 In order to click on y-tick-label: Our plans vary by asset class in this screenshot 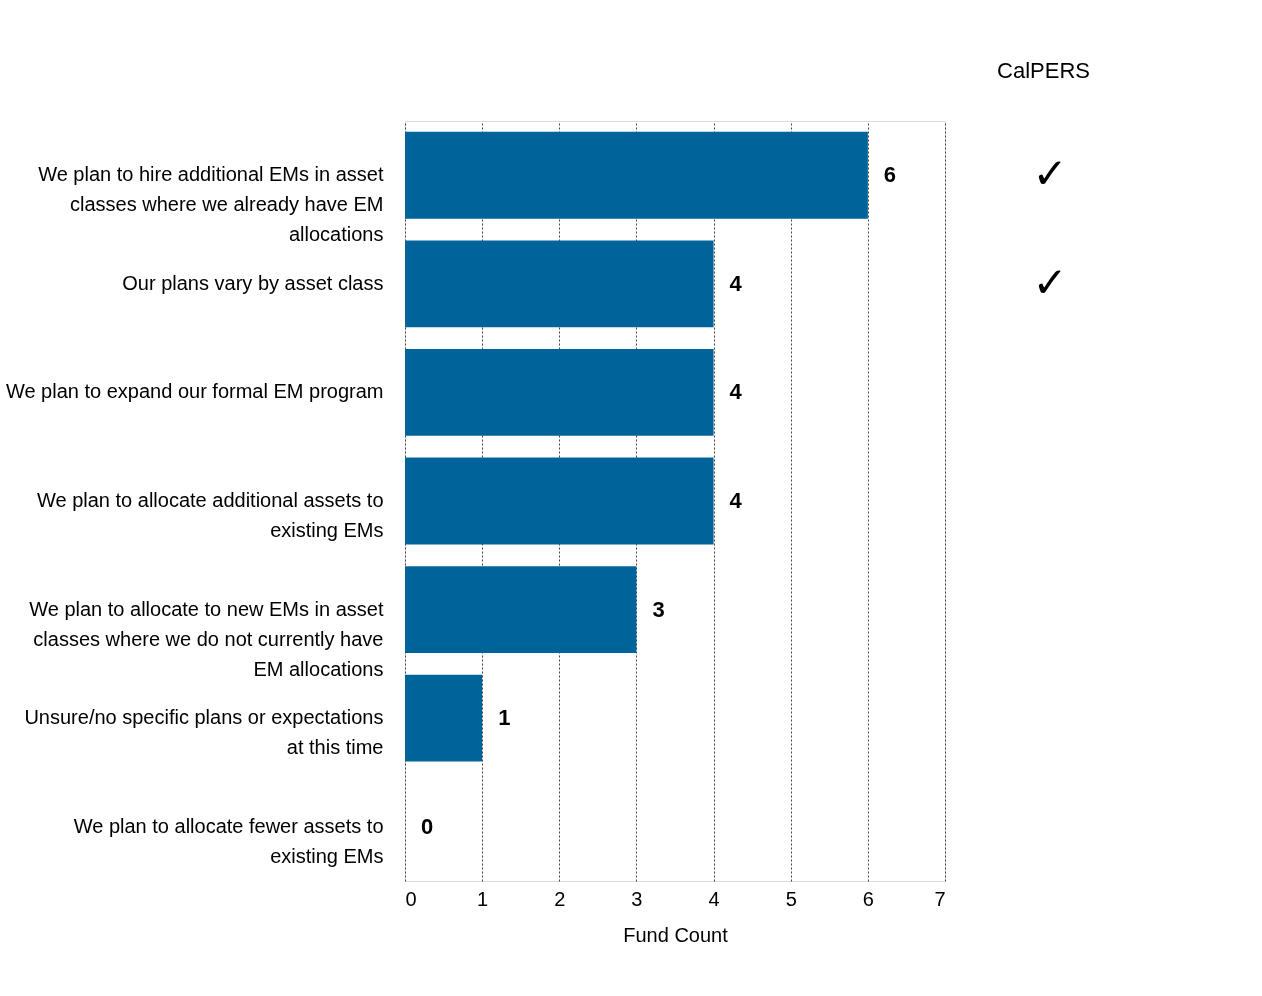, I will do `click(253, 282)`.